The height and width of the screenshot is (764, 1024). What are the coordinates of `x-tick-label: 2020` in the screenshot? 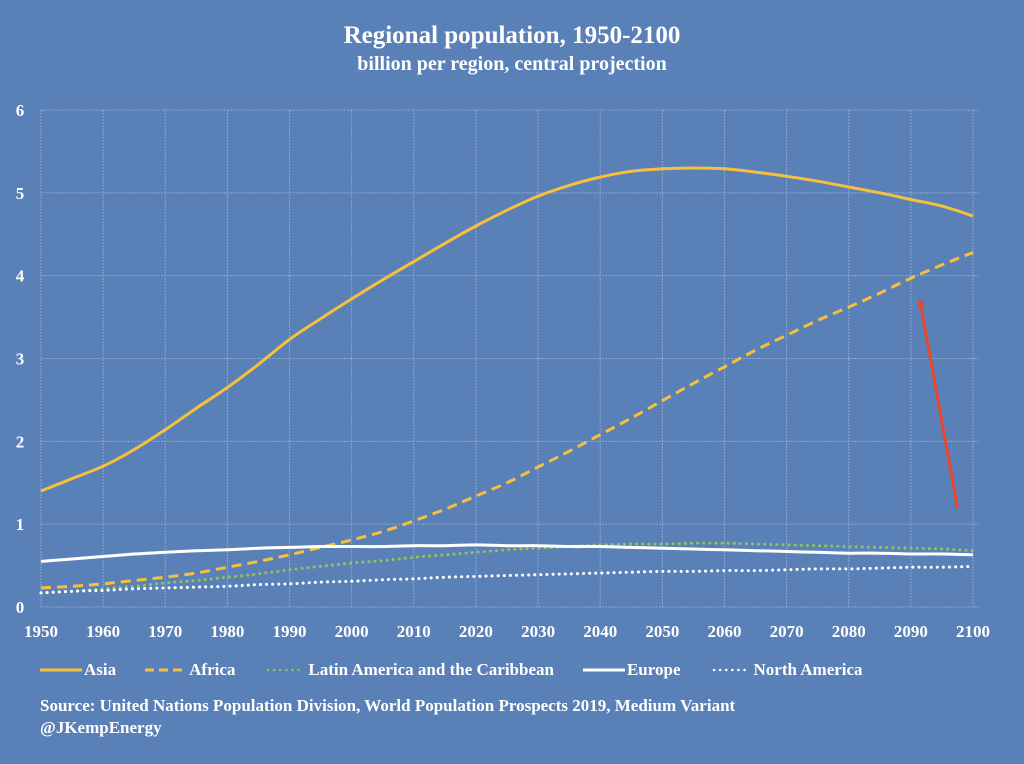 It's located at (476, 631).